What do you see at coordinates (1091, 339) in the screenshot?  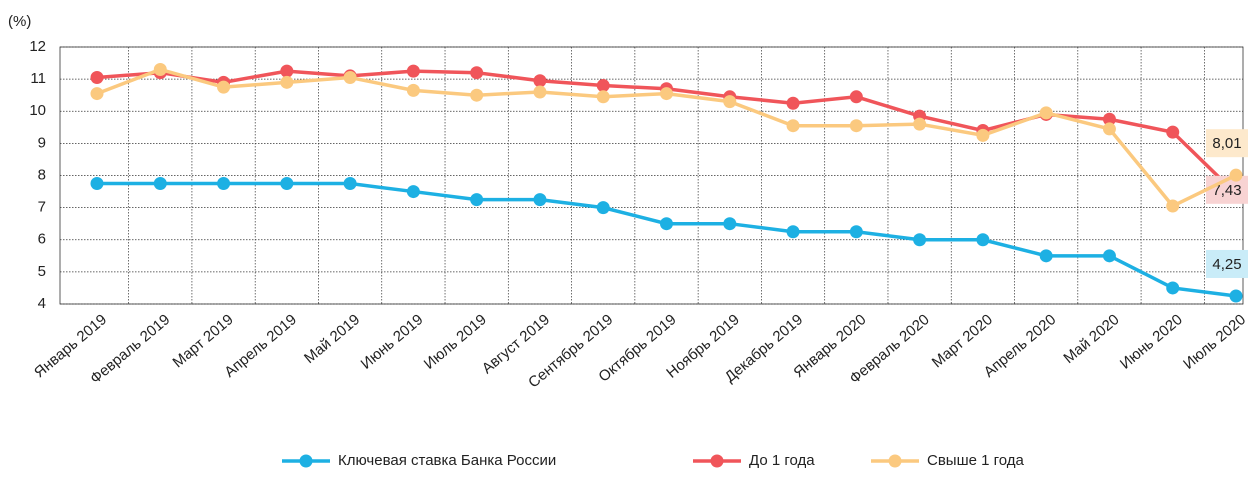 I see `x-tick-label: Май 2020` at bounding box center [1091, 339].